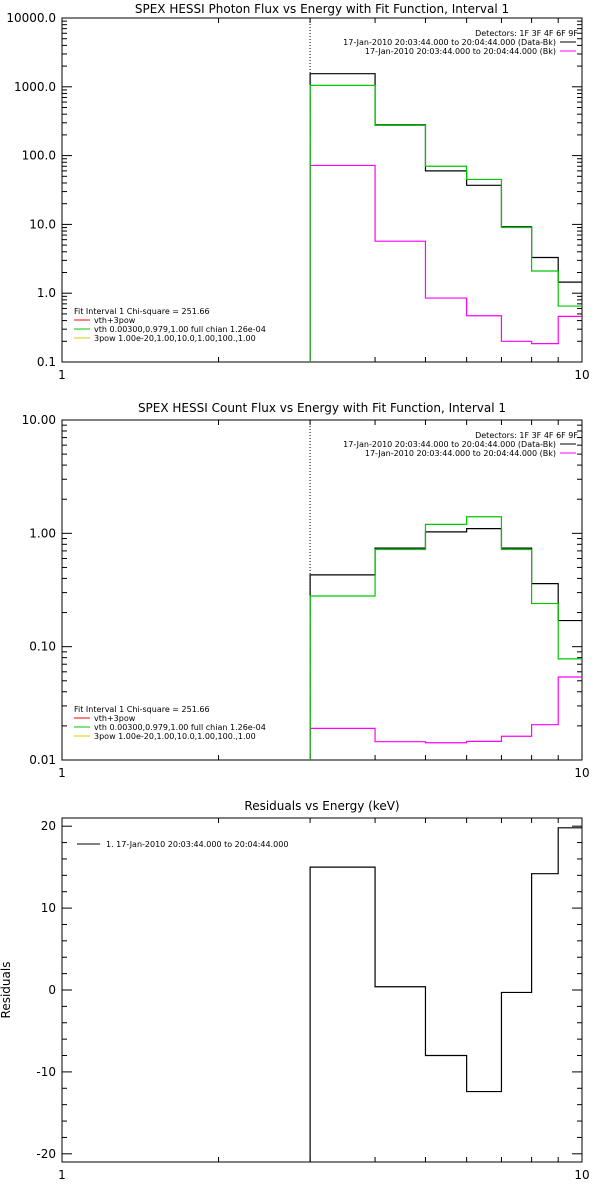 The height and width of the screenshot is (1200, 600). Describe the element at coordinates (46, 362) in the screenshot. I see `y-tick-label: 0.1` at that location.